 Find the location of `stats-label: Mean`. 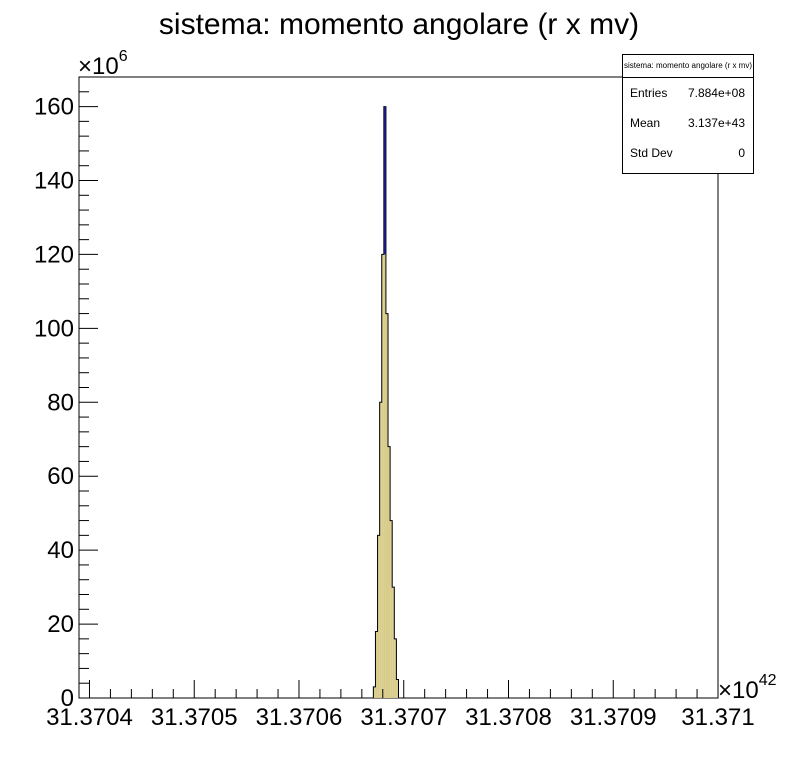

stats-label: Mean is located at coordinates (645, 123).